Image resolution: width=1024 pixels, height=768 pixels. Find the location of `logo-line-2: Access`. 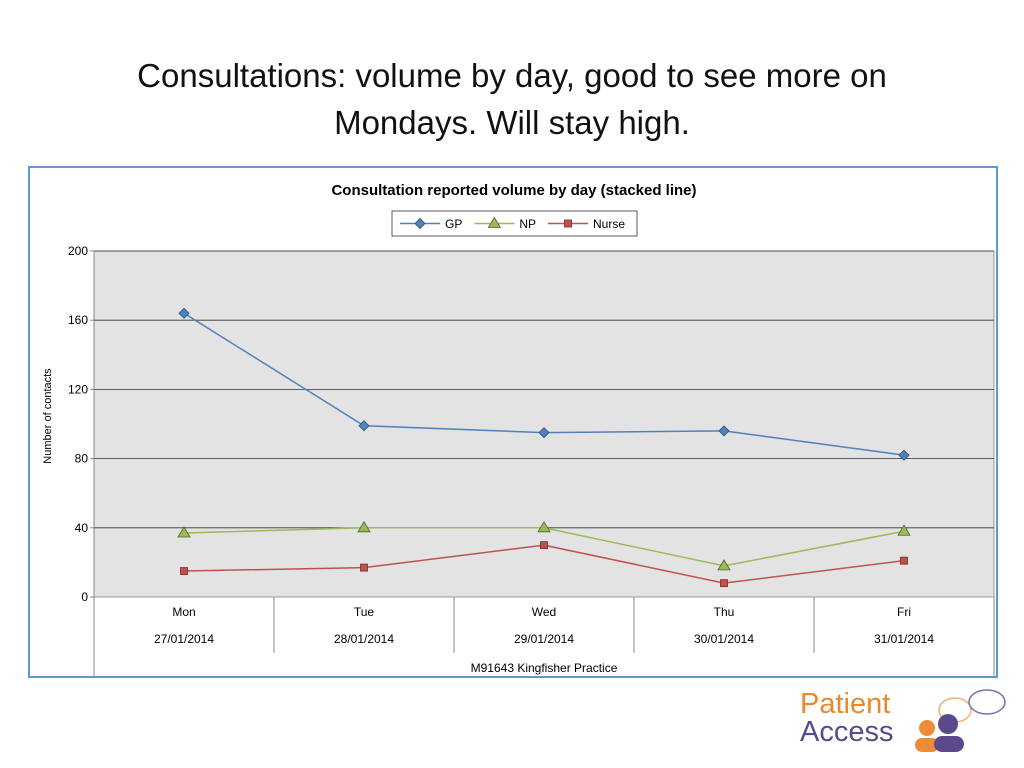

logo-line-2: Access is located at coordinates (847, 732).